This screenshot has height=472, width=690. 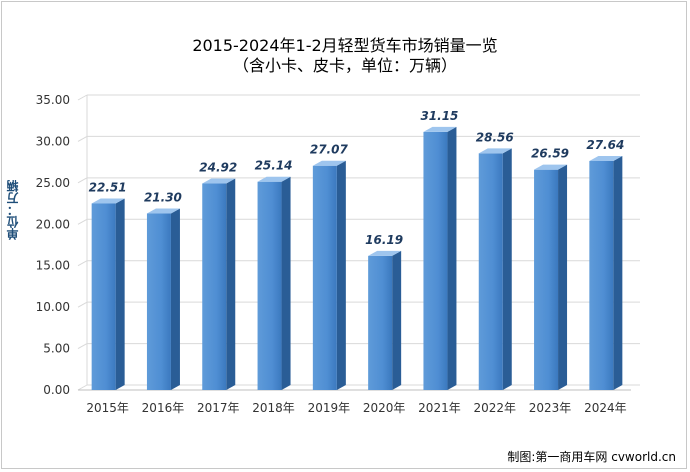 What do you see at coordinates (107, 408) in the screenshot?
I see `x-tick-label: 2015年` at bounding box center [107, 408].